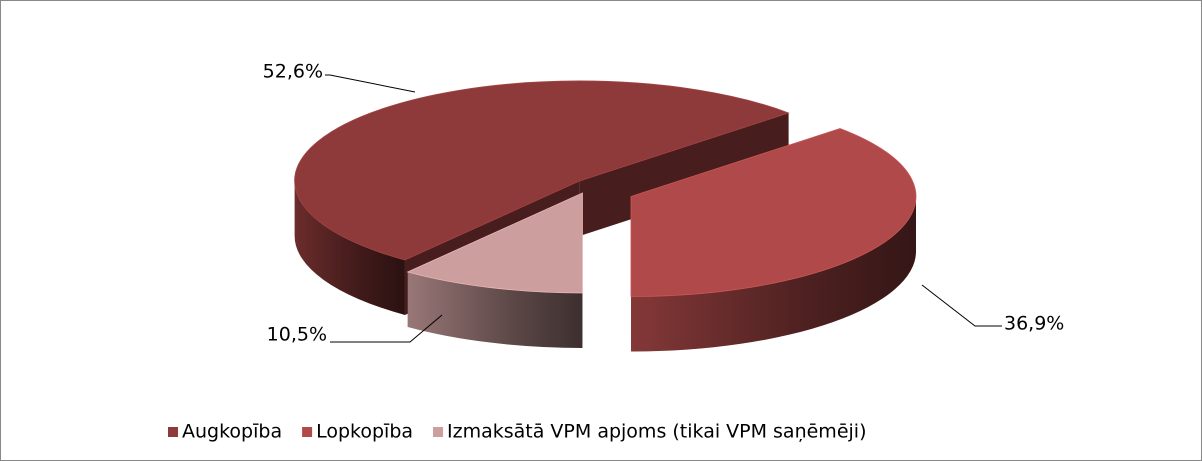 The height and width of the screenshot is (461, 1202). What do you see at coordinates (364, 432) in the screenshot?
I see `legend-label: Lopkopība` at bounding box center [364, 432].